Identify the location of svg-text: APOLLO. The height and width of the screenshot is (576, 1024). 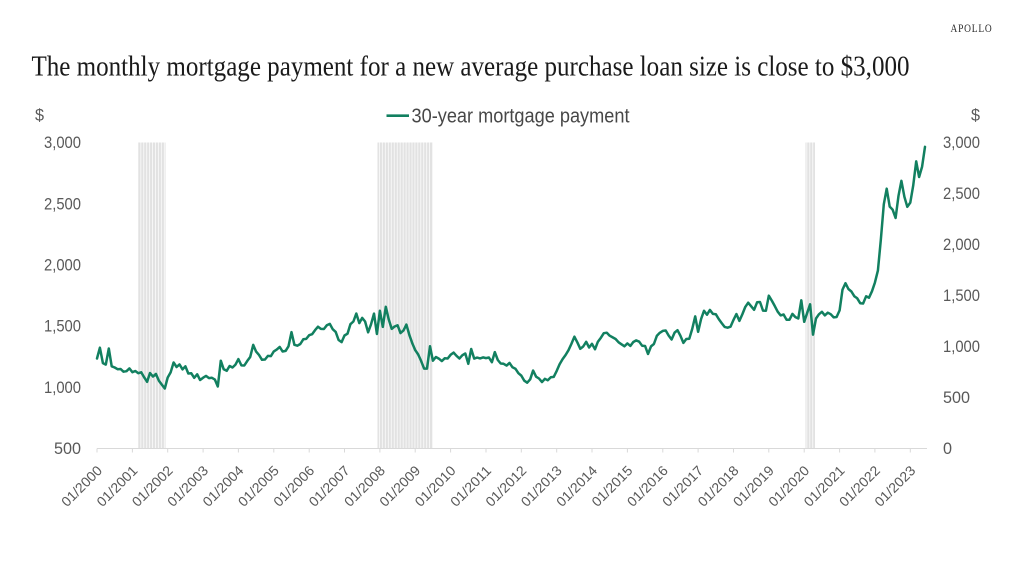
(972, 28).